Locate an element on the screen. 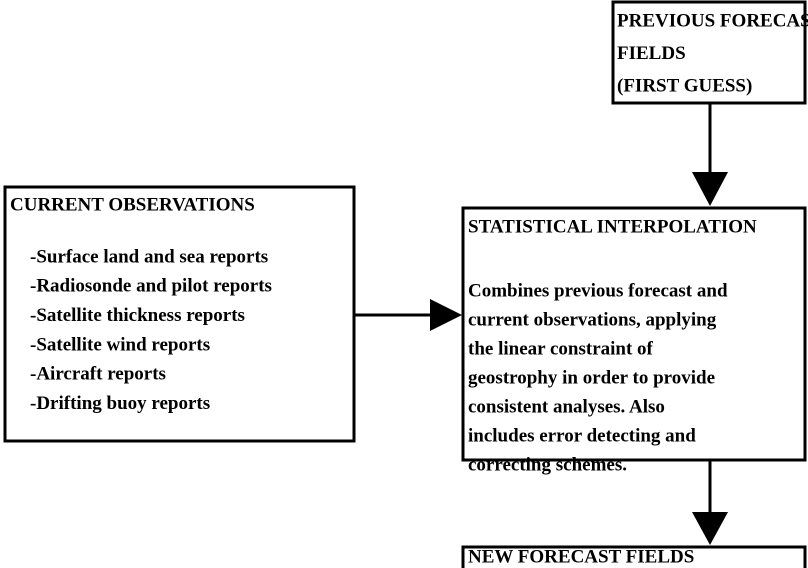 The height and width of the screenshot is (568, 808). node-title: STATISTICAL INTERPOLATION is located at coordinates (612, 226).